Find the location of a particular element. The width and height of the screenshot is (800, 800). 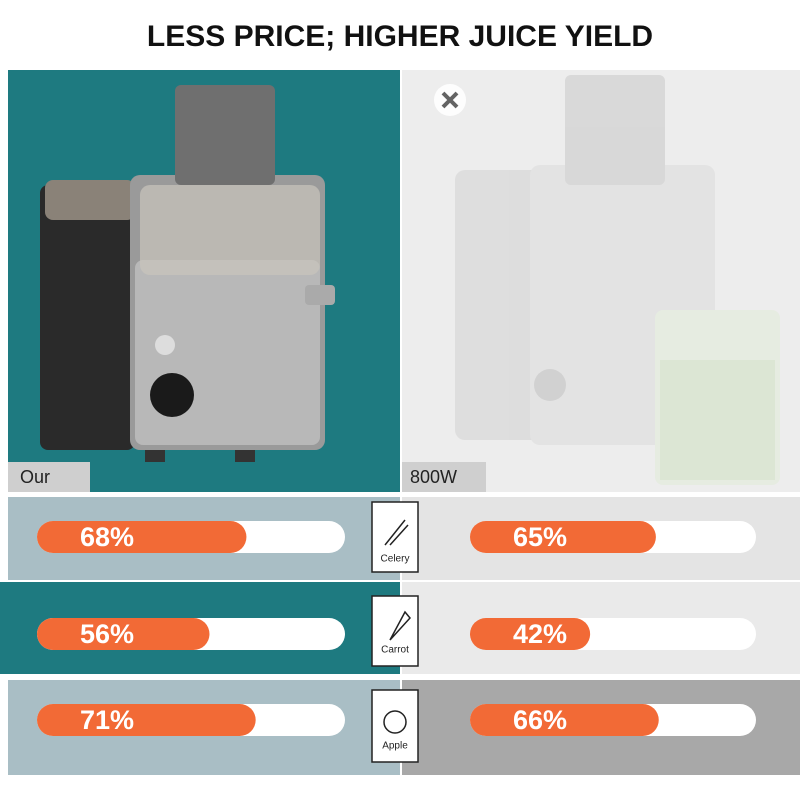

category-label: Celery is located at coordinates (395, 559).